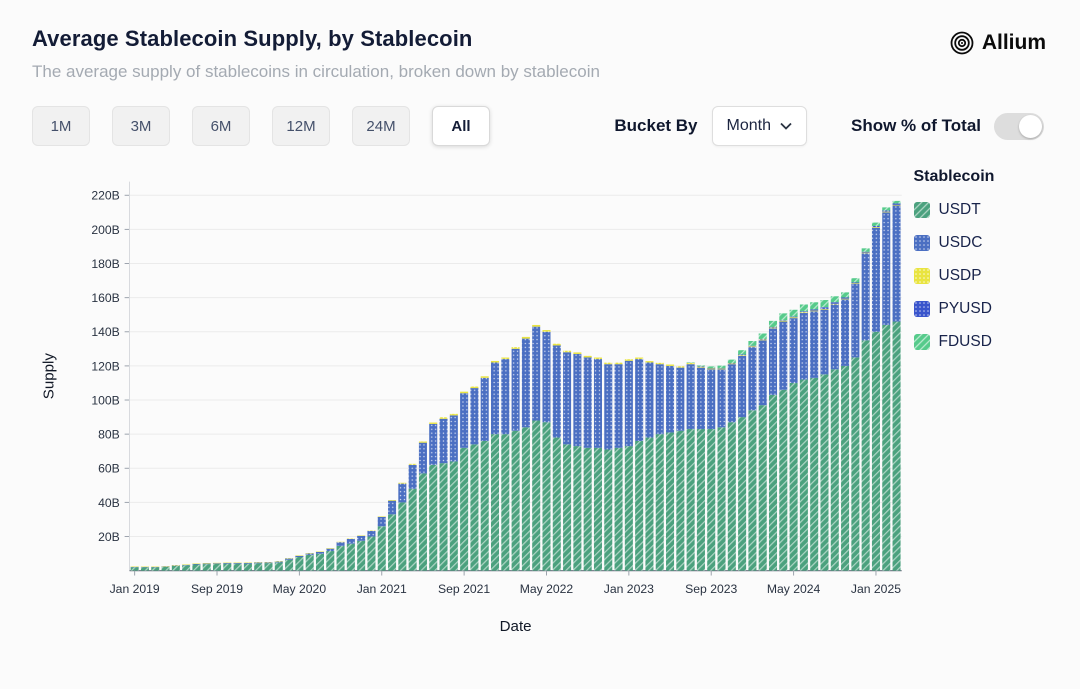  I want to click on range-button-3m: 3M, so click(141, 126).